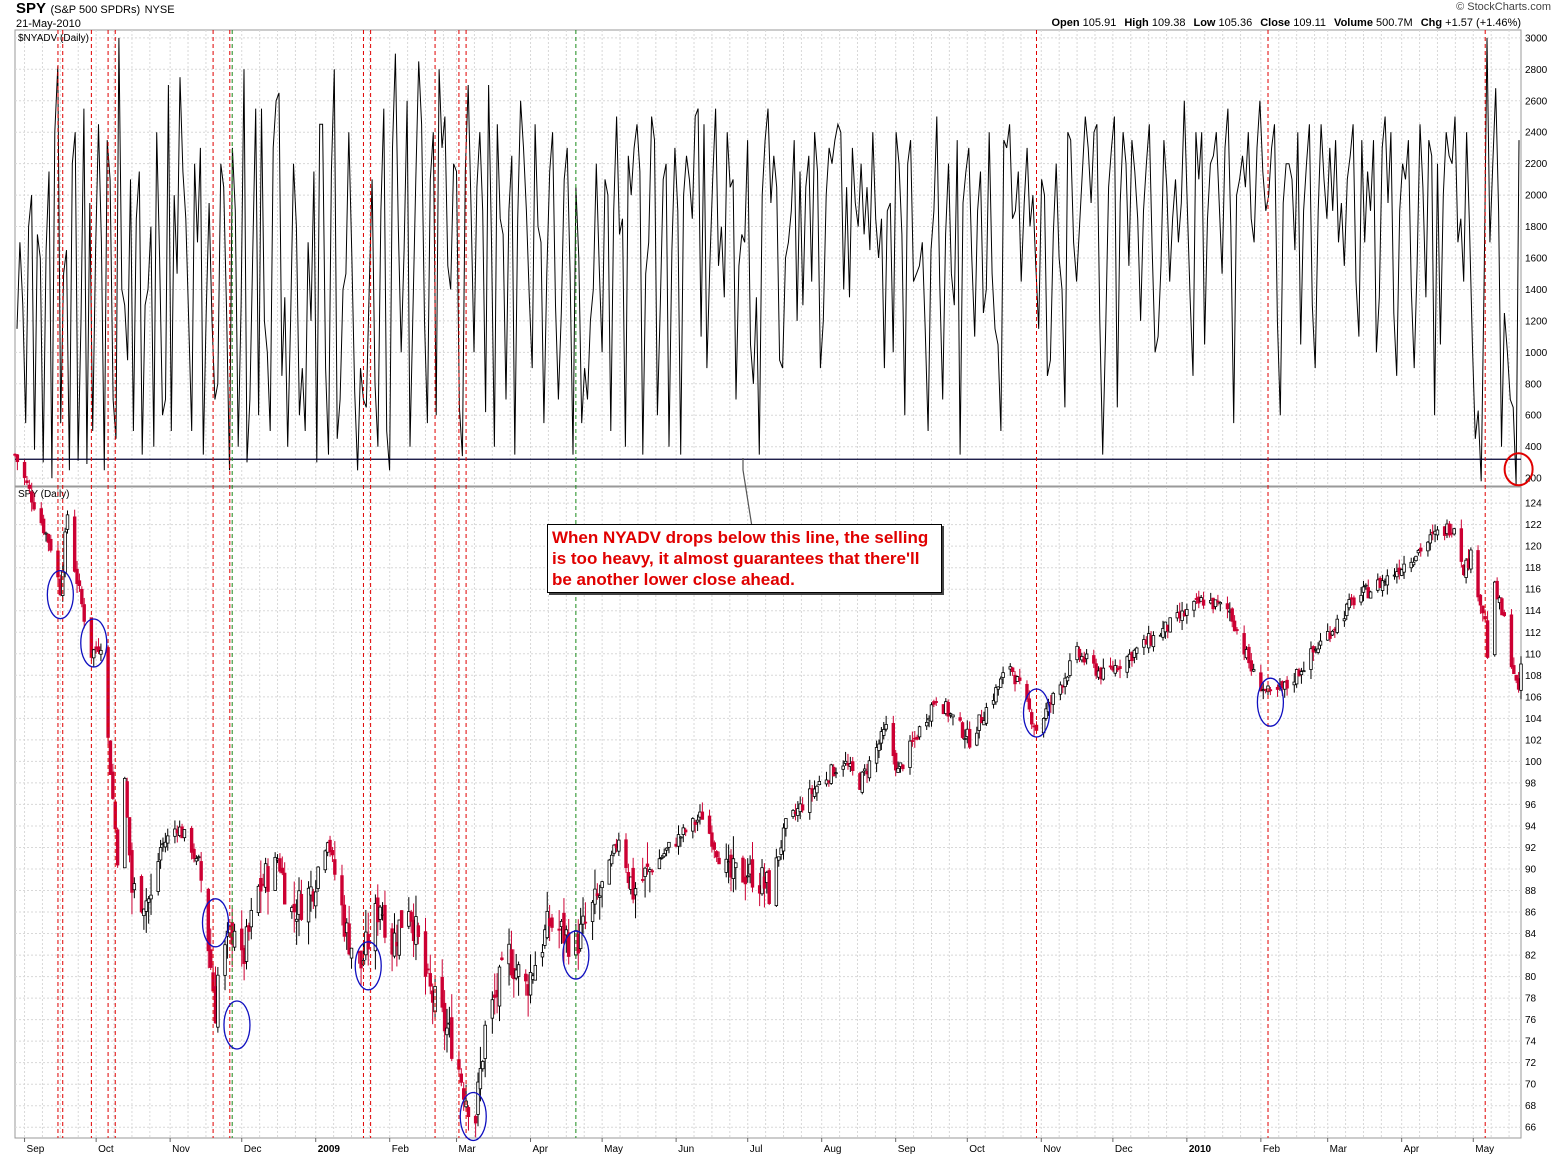 Image resolution: width=1565 pixels, height=1157 pixels. What do you see at coordinates (1531, 783) in the screenshot?
I see `y-tick-price: 98` at bounding box center [1531, 783].